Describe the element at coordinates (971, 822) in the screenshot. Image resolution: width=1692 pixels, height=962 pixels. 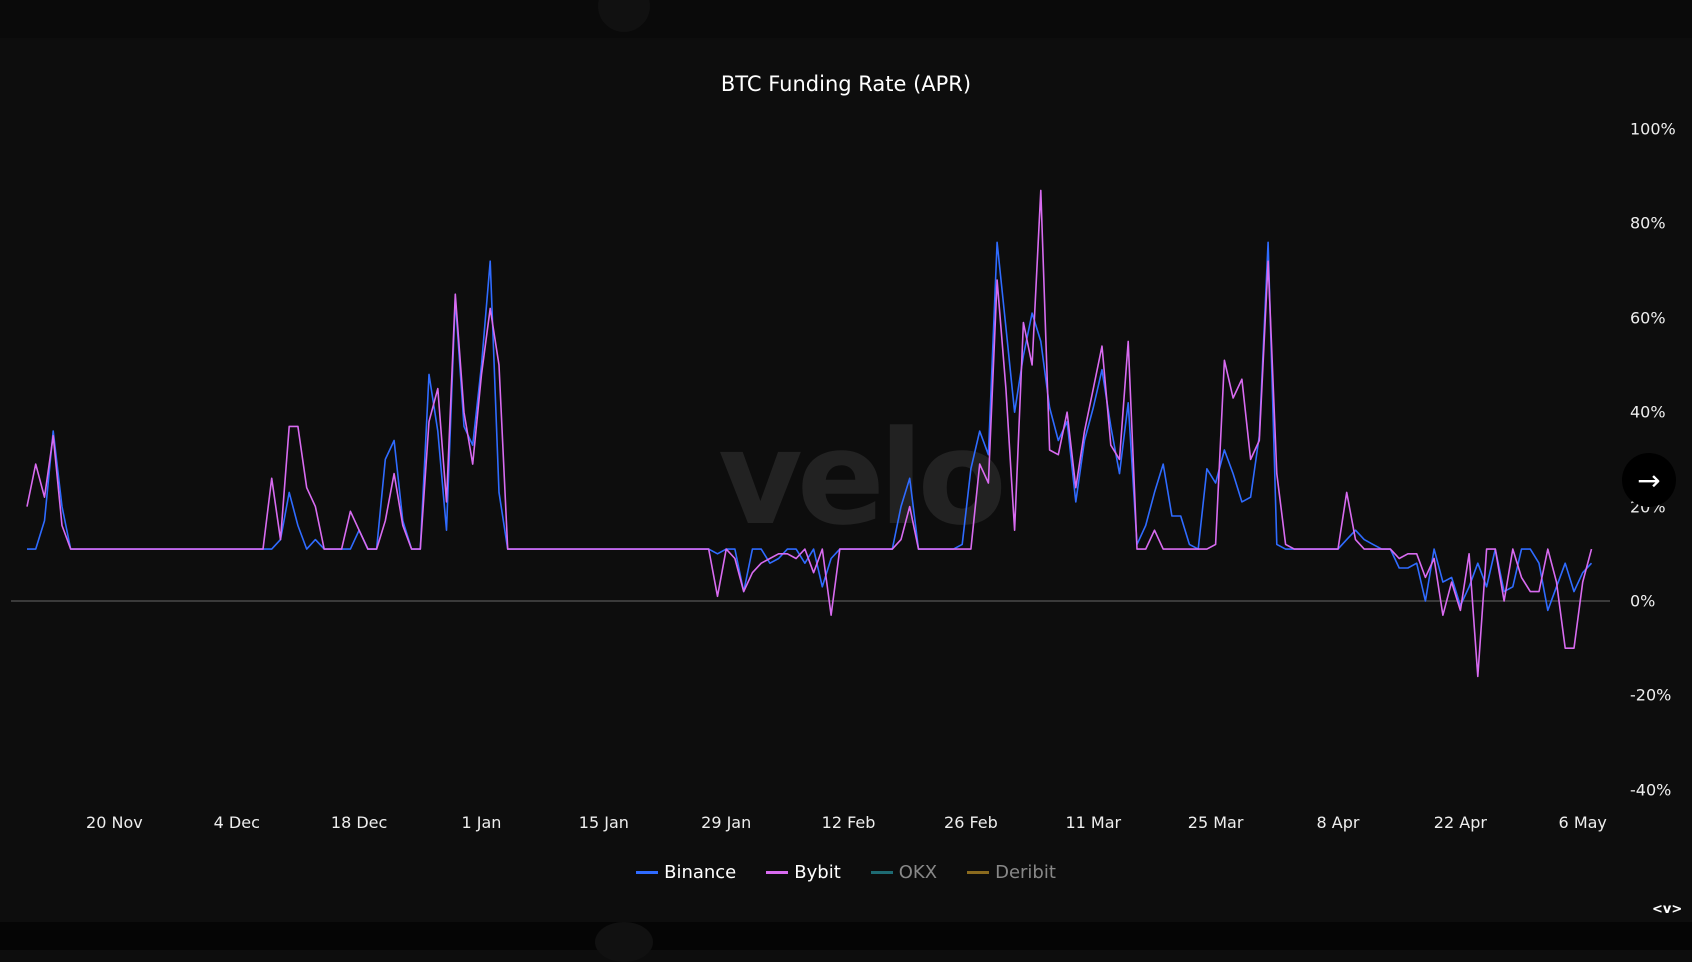
I see `x-tick-label: 26 Feb` at that location.